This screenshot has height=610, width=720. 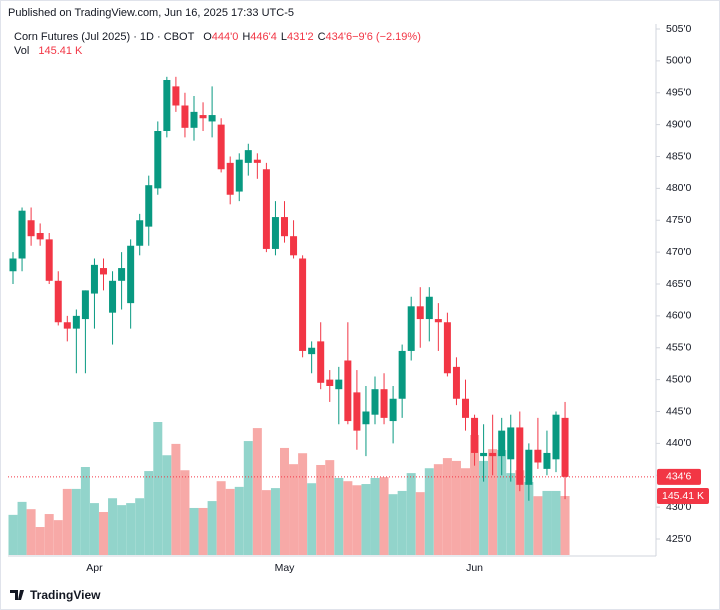 I want to click on y-tick-label: 475'0, so click(x=679, y=220).